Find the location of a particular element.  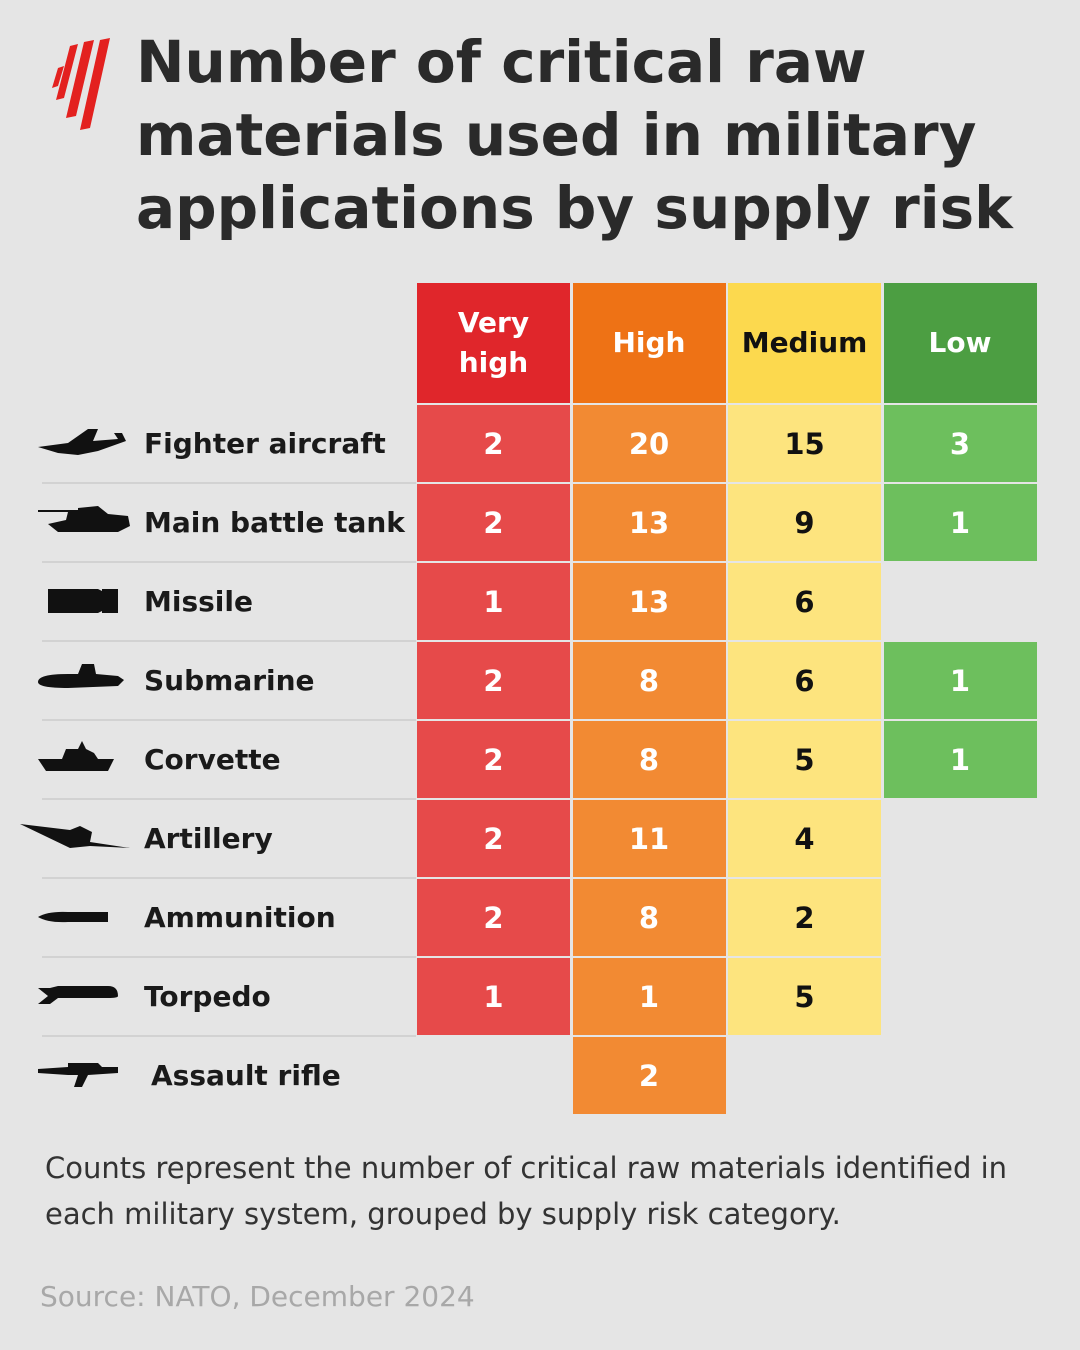

cell: 9 is located at coordinates (804, 522).